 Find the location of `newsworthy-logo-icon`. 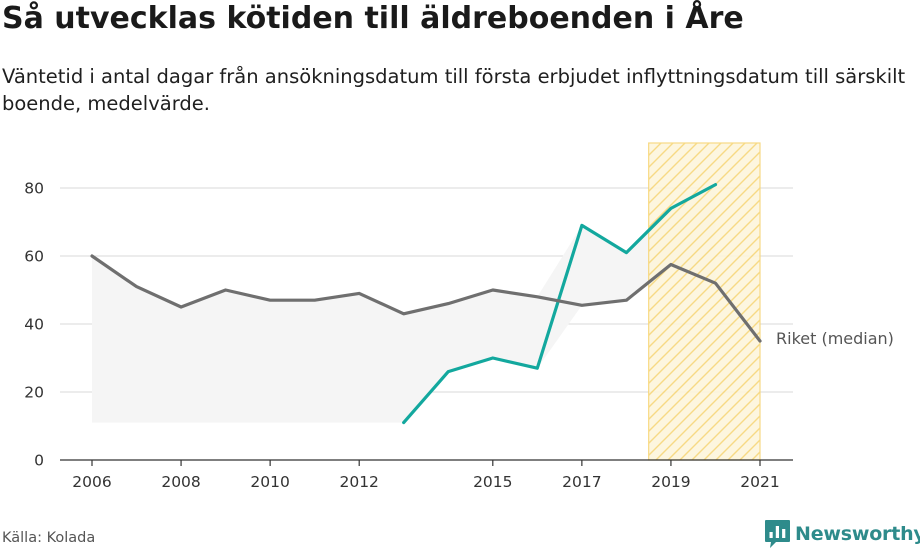

newsworthy-logo-icon is located at coordinates (777, 534).